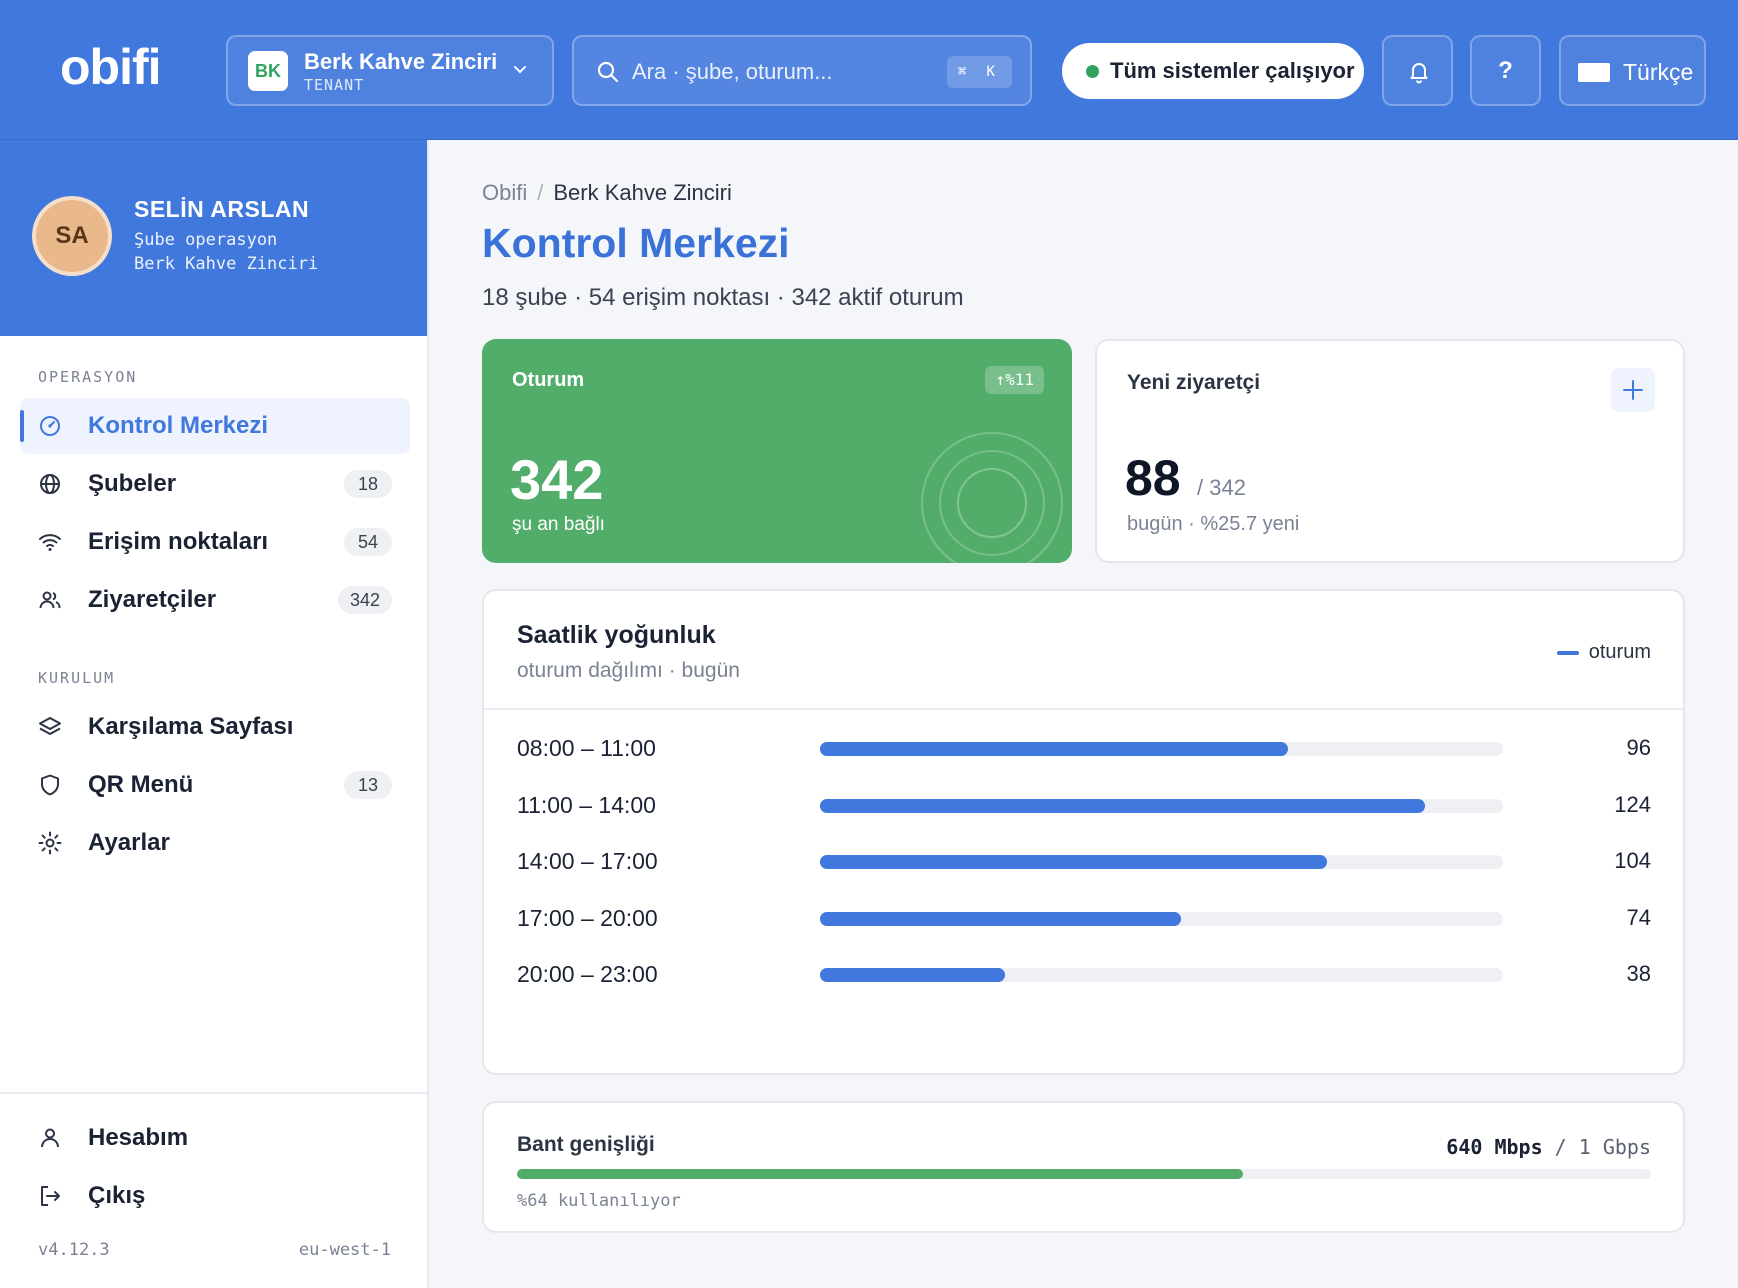  Describe the element at coordinates (72, 236) in the screenshot. I see `avatar: SA` at that location.